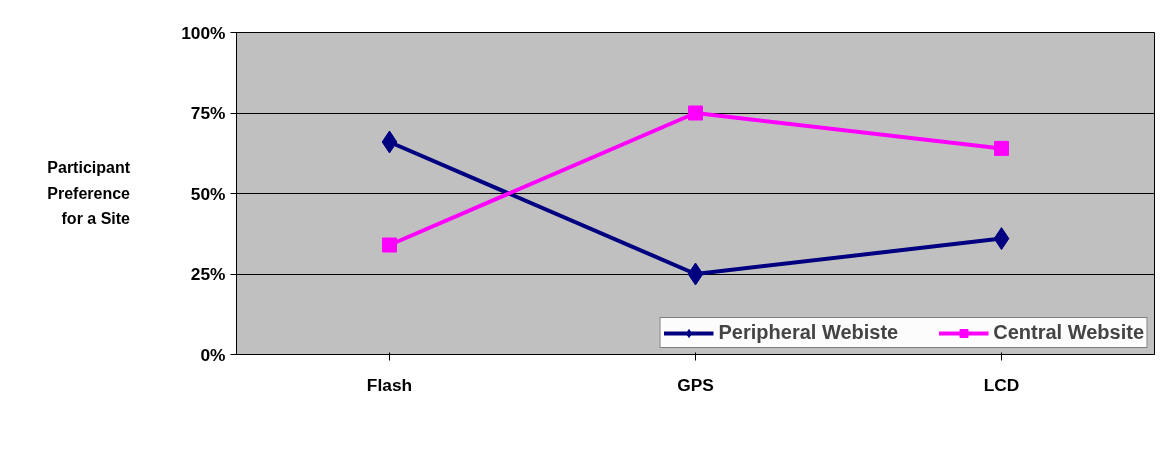  What do you see at coordinates (389, 384) in the screenshot?
I see `x-tick-label: Flash` at bounding box center [389, 384].